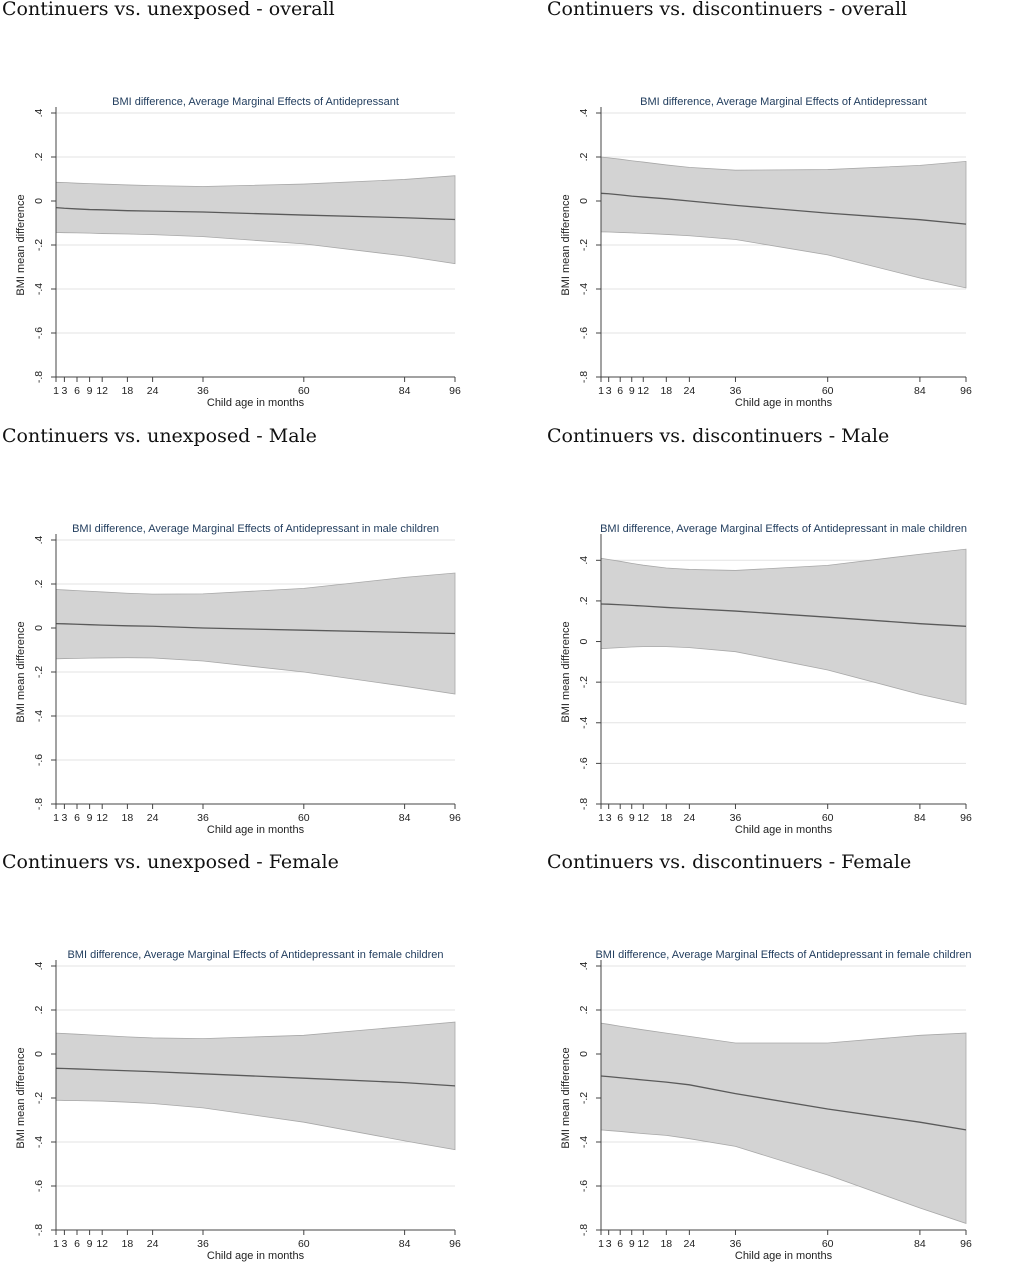  What do you see at coordinates (718, 436) in the screenshot?
I see `panel-heading: Continuers vs. discontinuers - Male` at bounding box center [718, 436].